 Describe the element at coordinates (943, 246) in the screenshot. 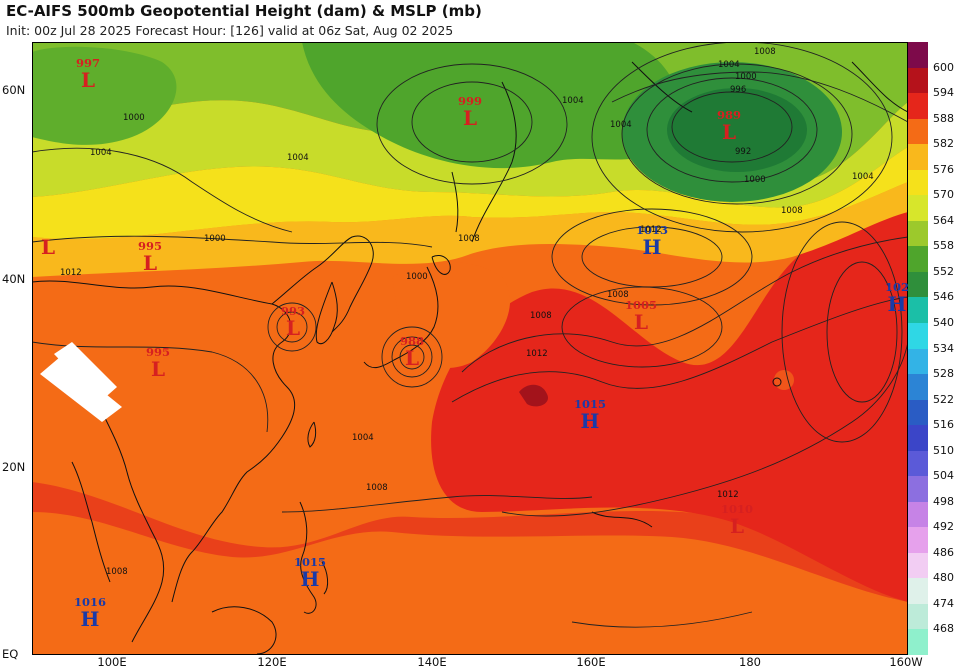

I see `colorbar-label: 558` at that location.